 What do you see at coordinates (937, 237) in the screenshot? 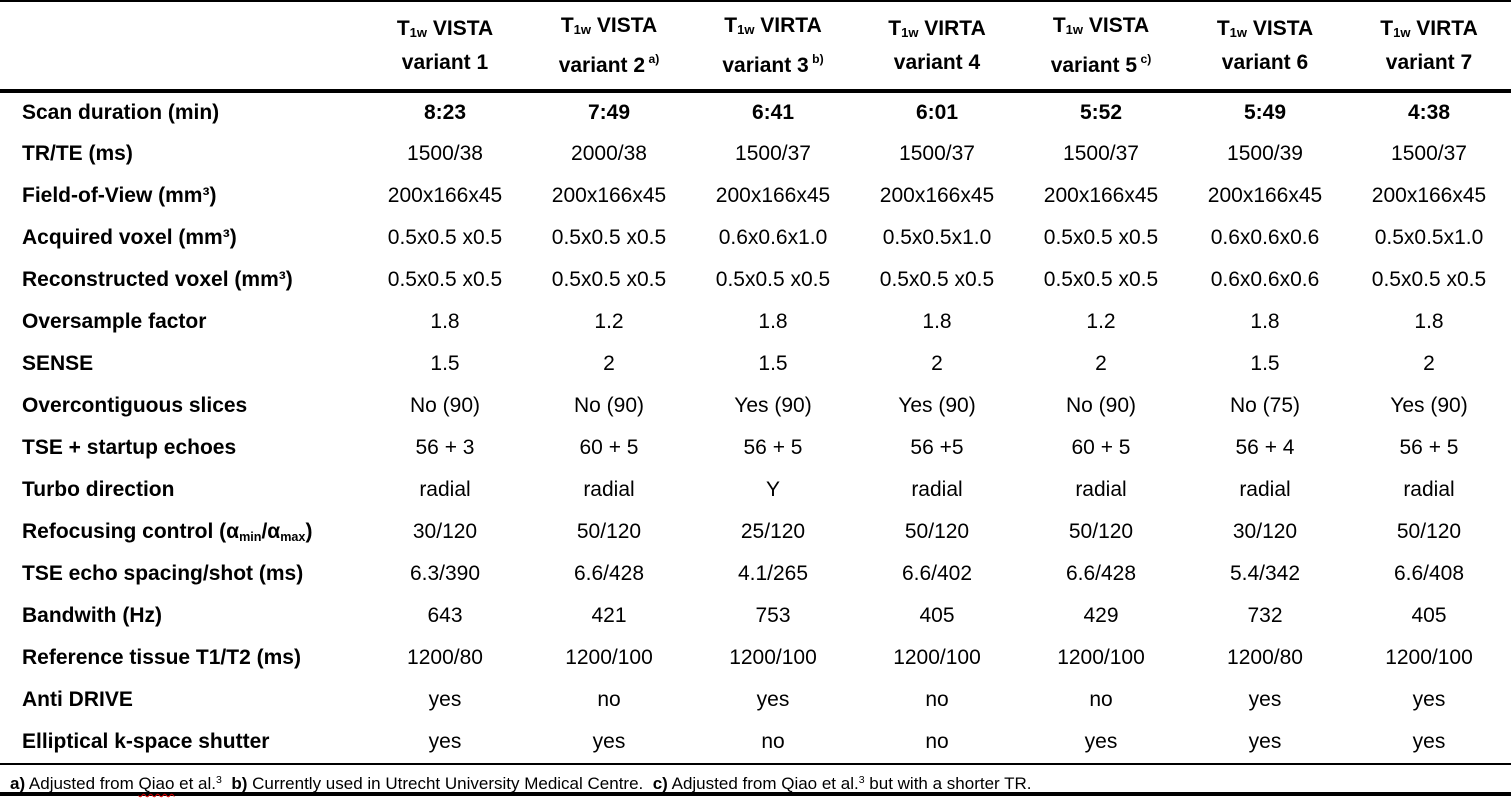
I see `cell-acquired-voxel-variant-4: 0.5x0.5x1.0` at bounding box center [937, 237].